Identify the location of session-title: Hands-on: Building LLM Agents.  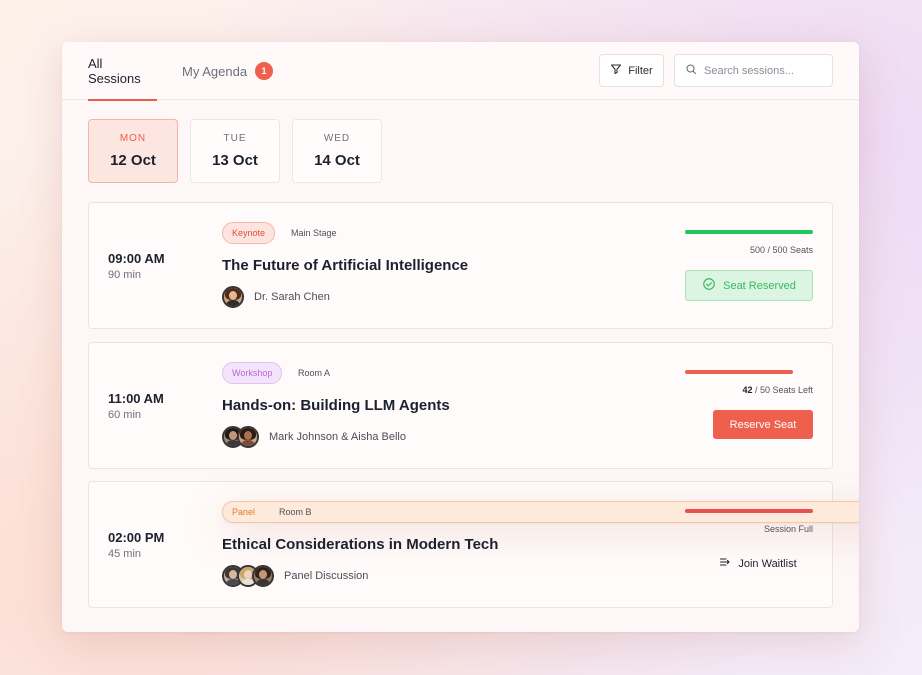
(336, 405).